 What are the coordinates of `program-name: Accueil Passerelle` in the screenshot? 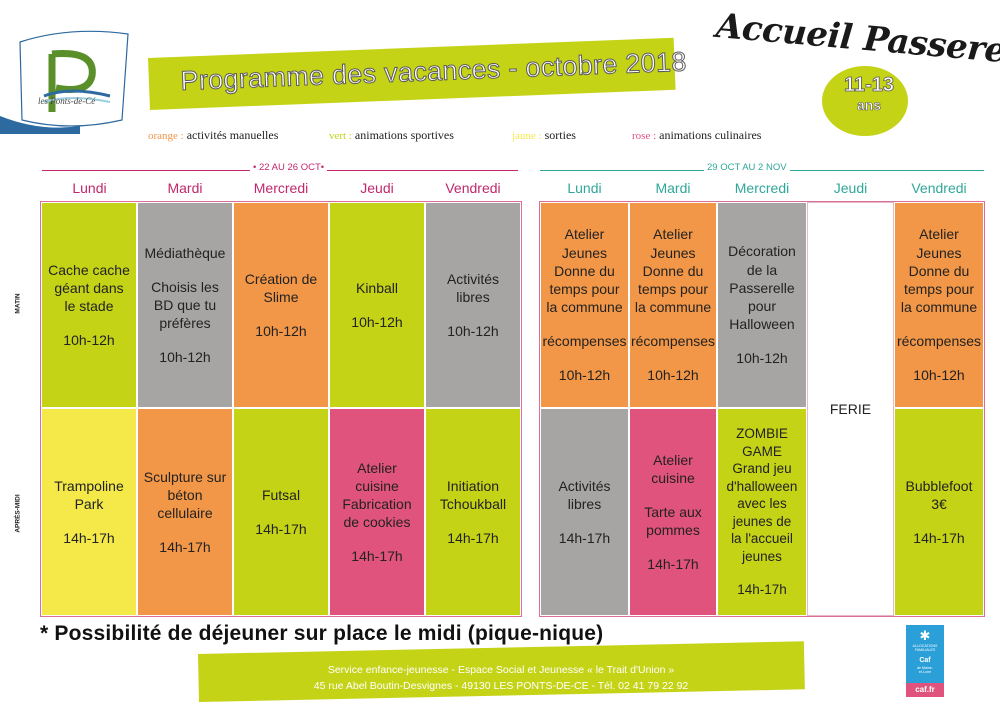 It's located at (857, 41).